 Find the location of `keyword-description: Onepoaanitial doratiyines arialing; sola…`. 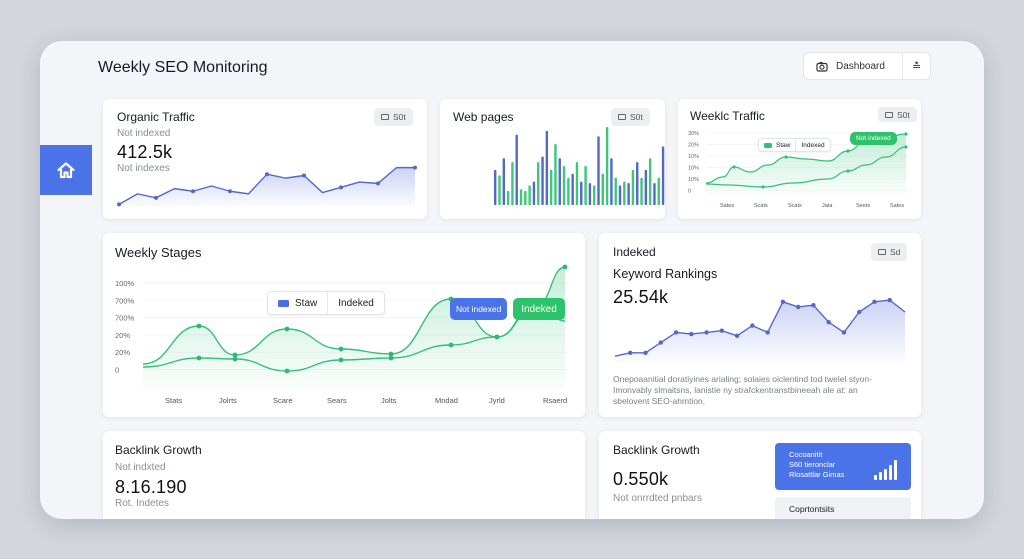

keyword-description: Onepoaanitial doratiyines arialing; sola… is located at coordinates (742, 390).